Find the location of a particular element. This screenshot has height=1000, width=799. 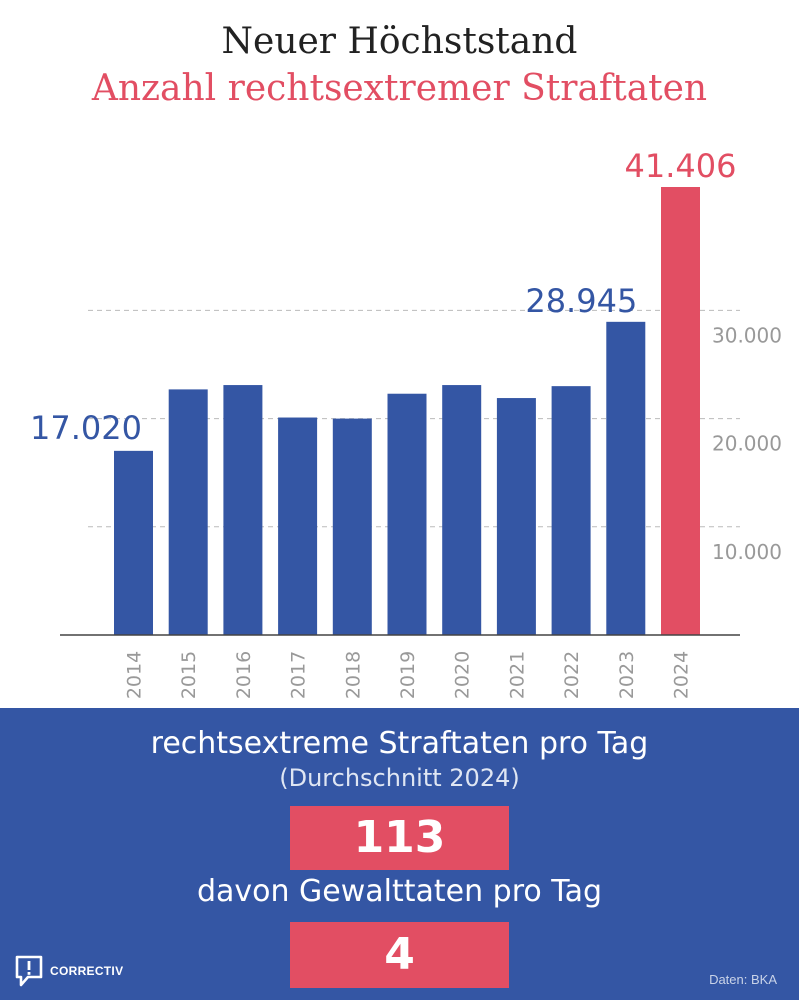

bar-2015 is located at coordinates (188, 512).